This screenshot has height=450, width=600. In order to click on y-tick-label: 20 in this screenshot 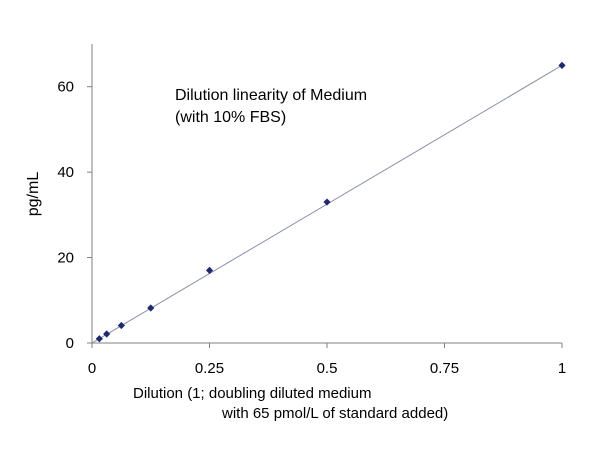, I will do `click(65, 258)`.